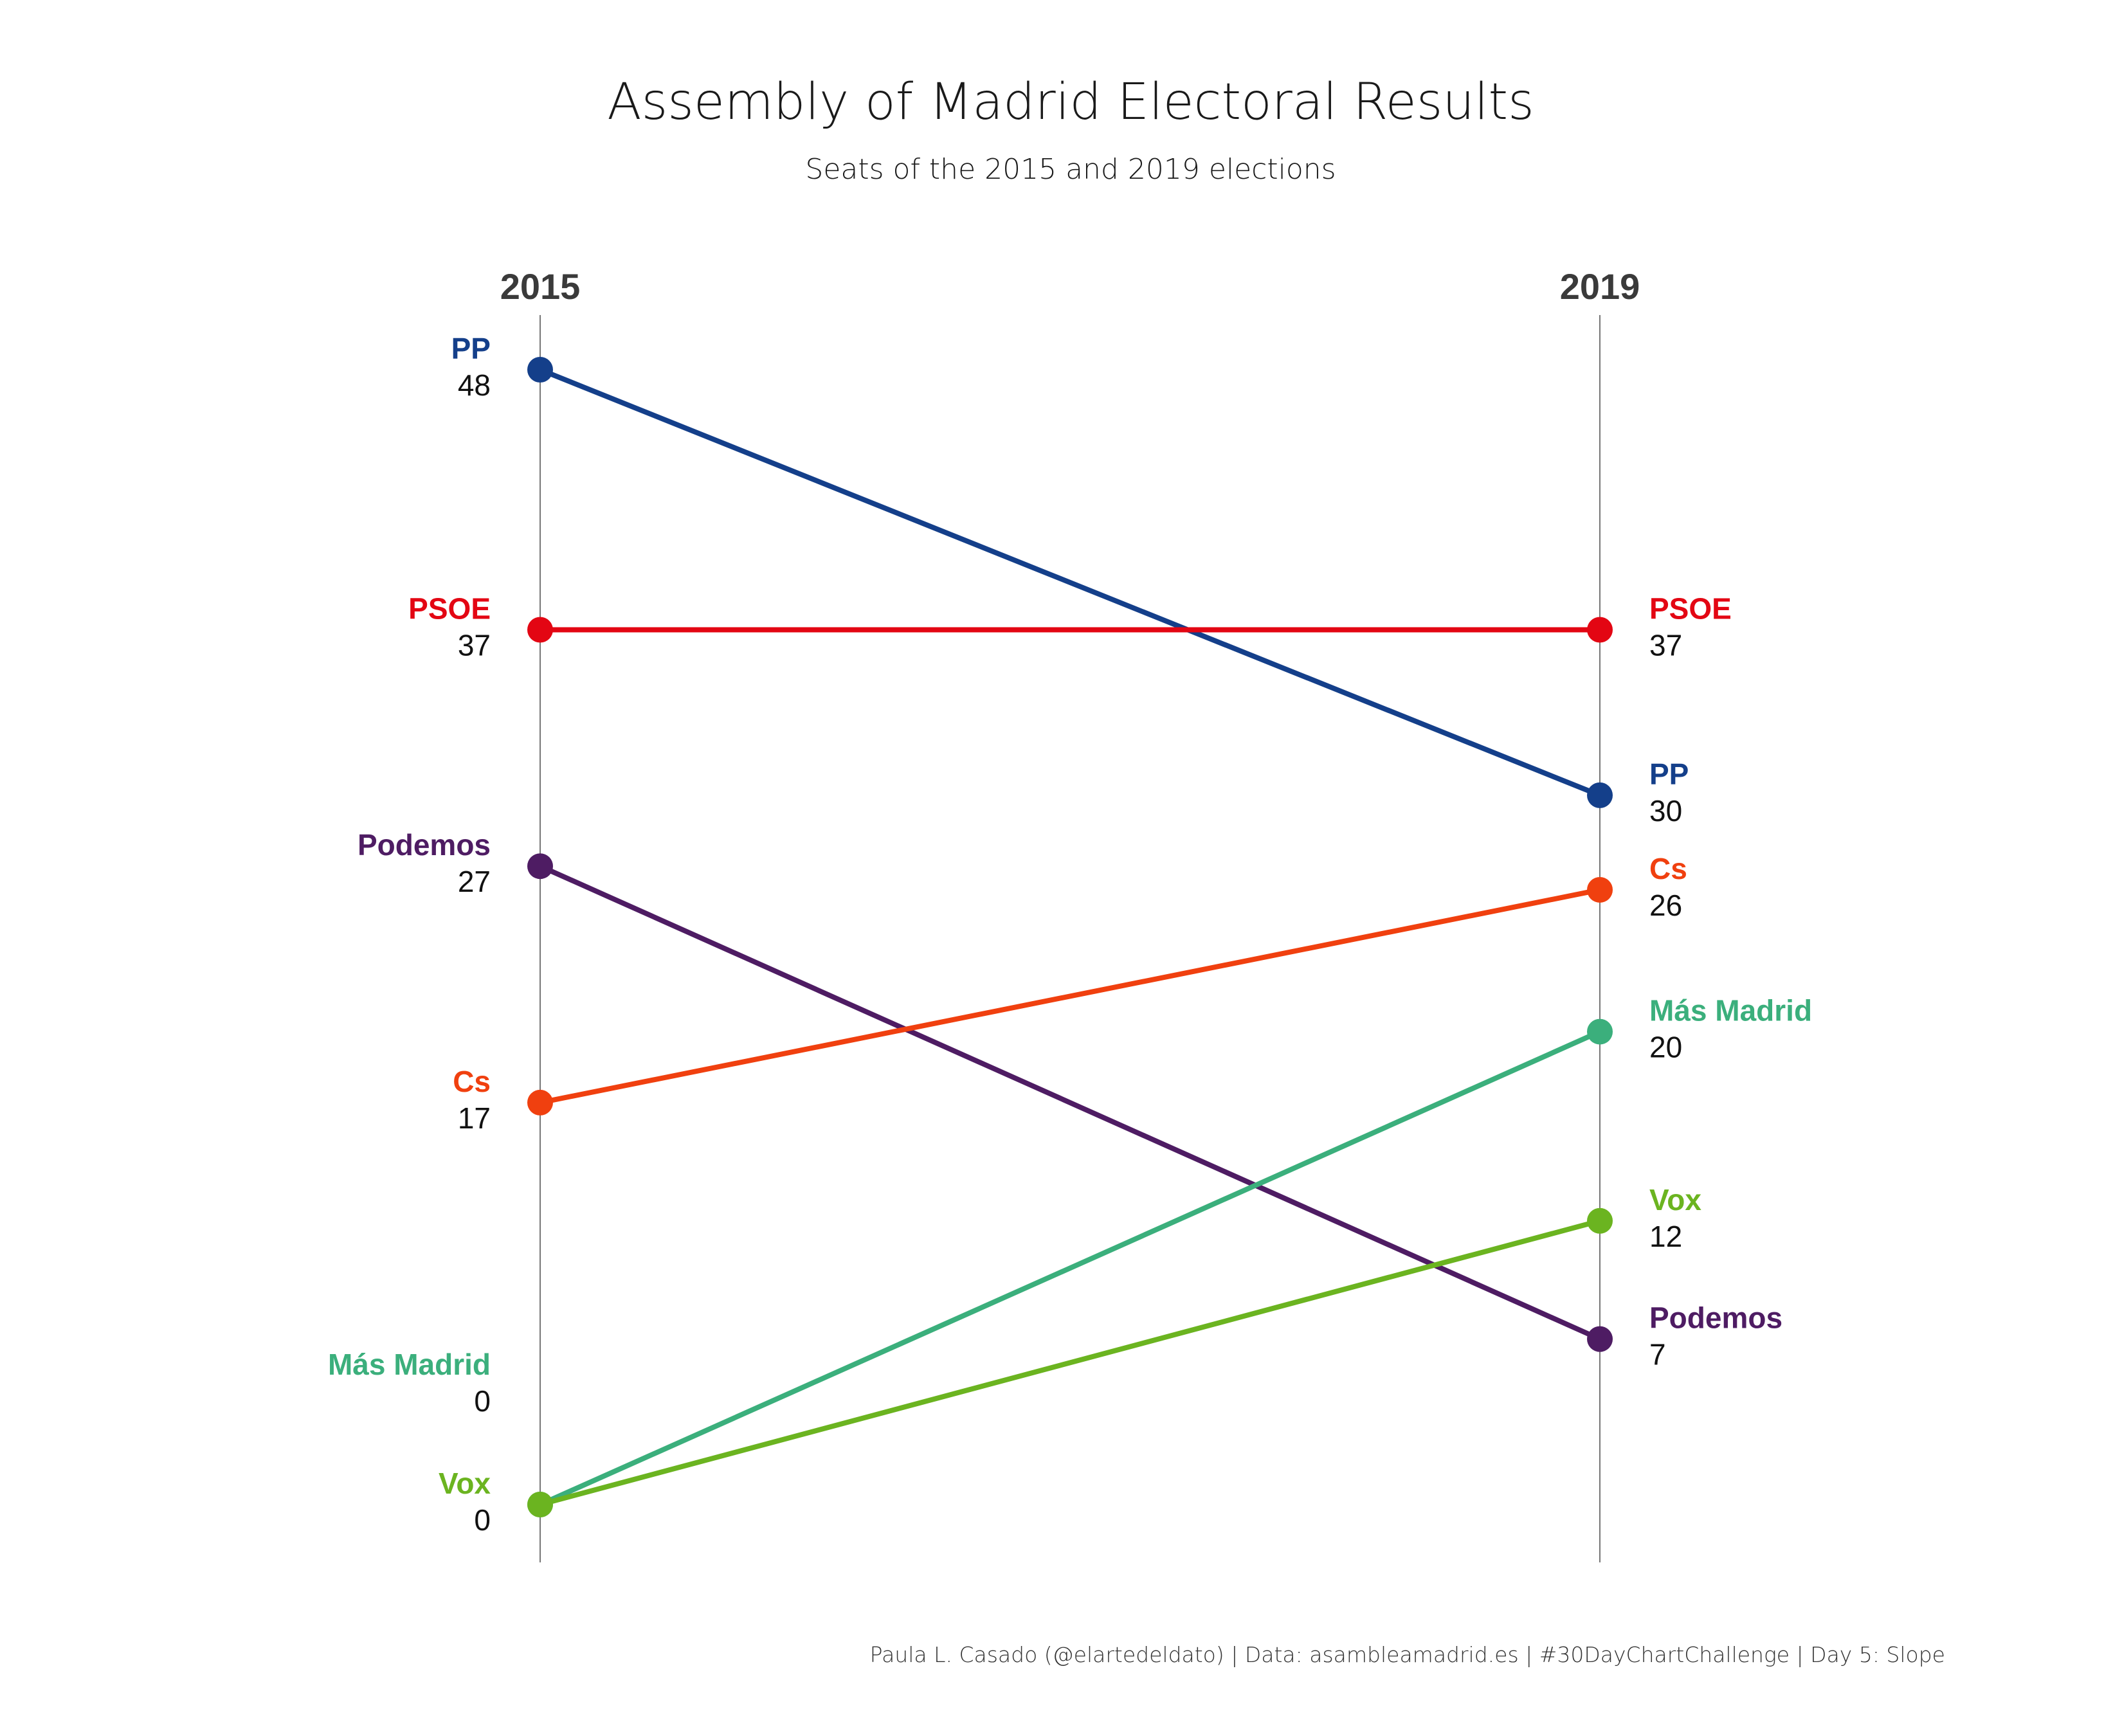  Describe the element at coordinates (540, 1102) in the screenshot. I see `point-cs-2015` at that location.